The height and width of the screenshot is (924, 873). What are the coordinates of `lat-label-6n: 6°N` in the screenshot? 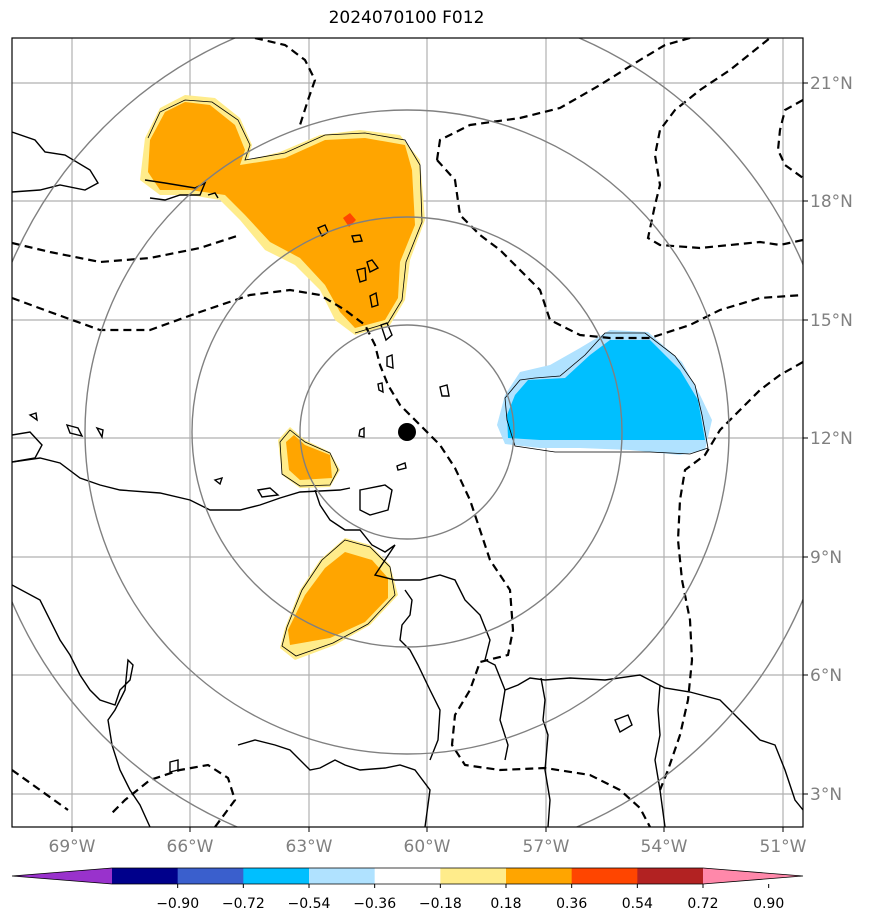 It's located at (826, 676).